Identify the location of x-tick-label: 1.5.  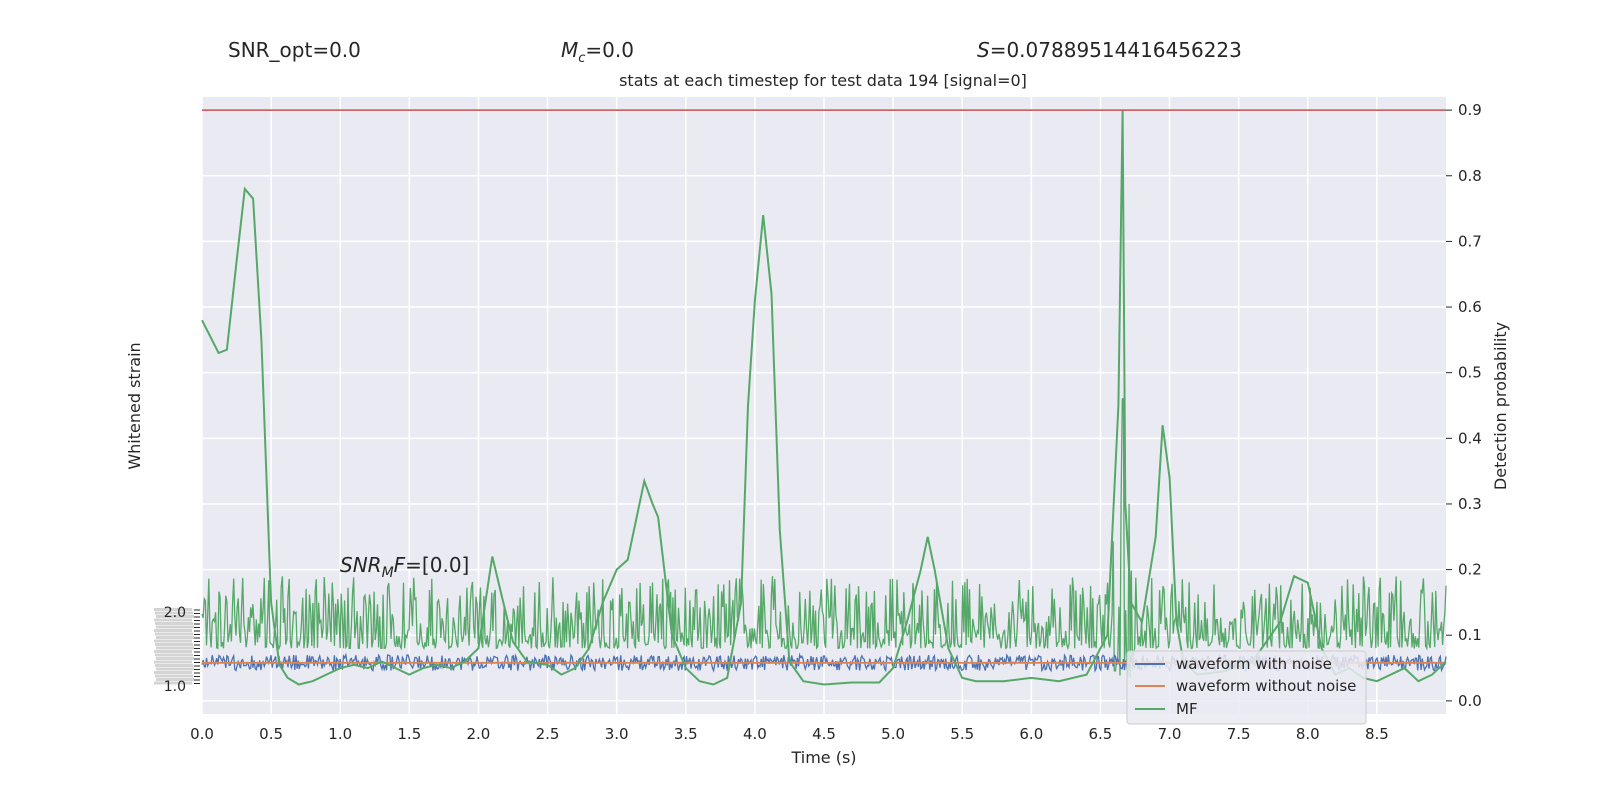
(409, 734).